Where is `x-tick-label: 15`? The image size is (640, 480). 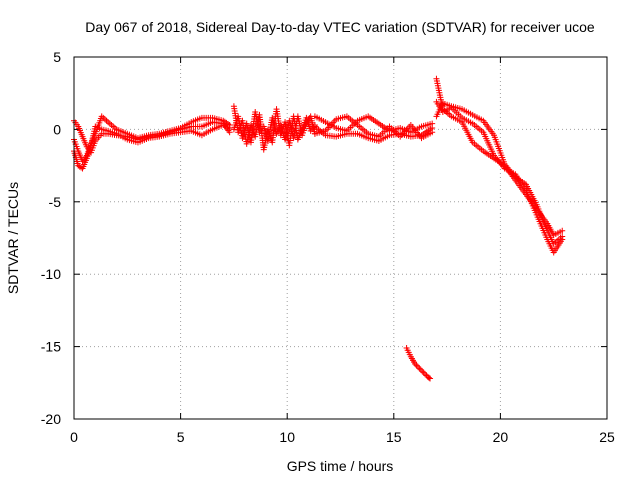
x-tick-label: 15 is located at coordinates (394, 437).